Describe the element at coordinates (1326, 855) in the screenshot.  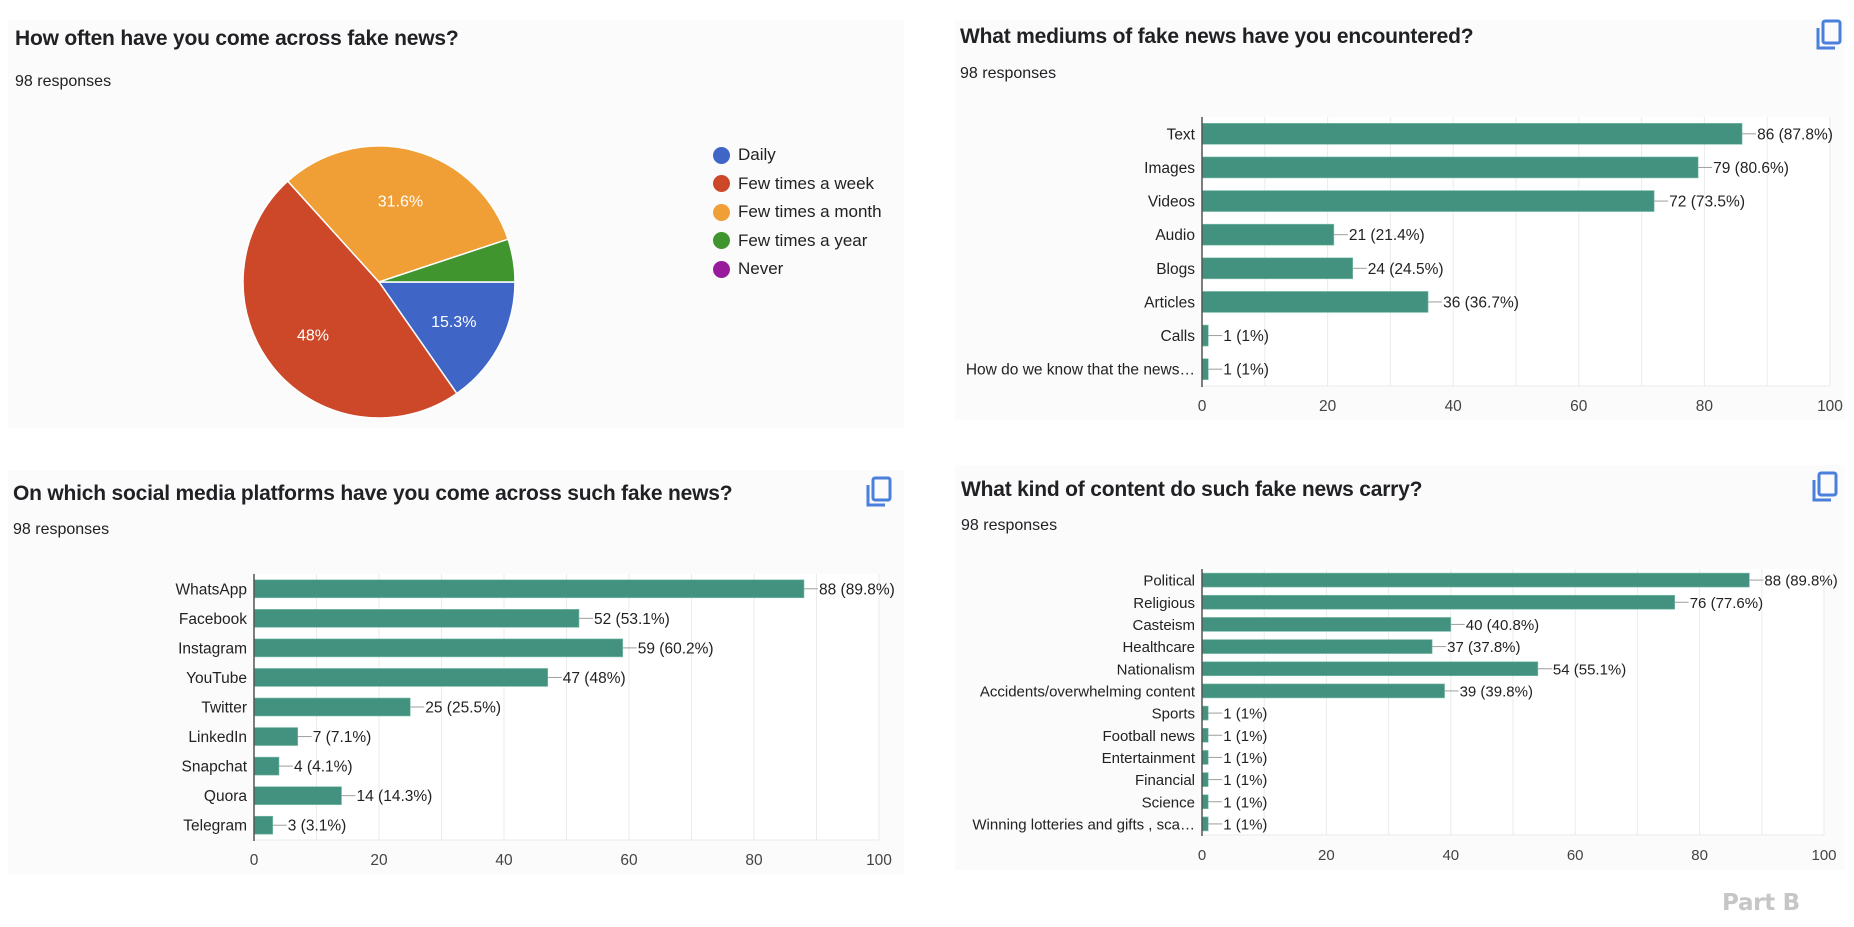
I see `x-tick-label: 20` at that location.